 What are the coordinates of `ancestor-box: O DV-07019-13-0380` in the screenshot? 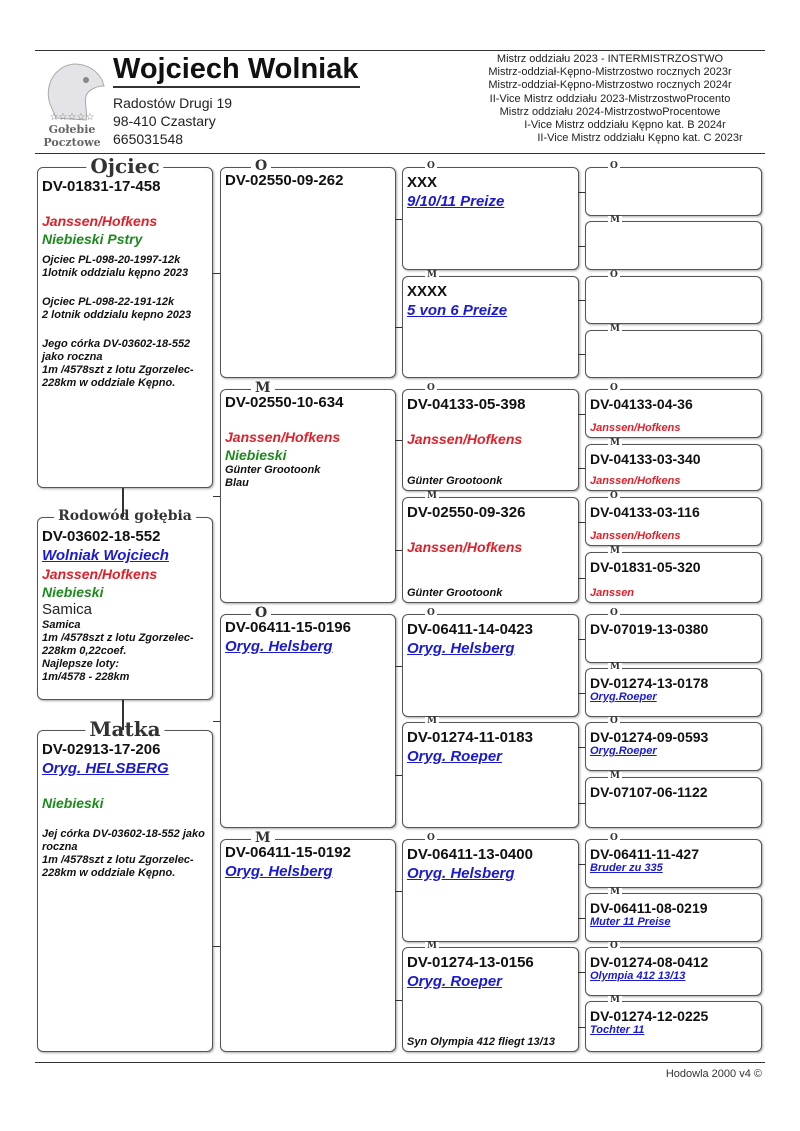 It's located at (673, 636).